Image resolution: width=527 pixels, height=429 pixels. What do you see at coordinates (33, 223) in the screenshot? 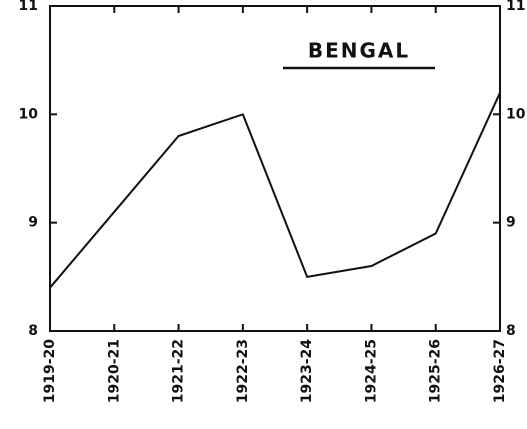
I see `y-tick-label: 9` at bounding box center [33, 223].